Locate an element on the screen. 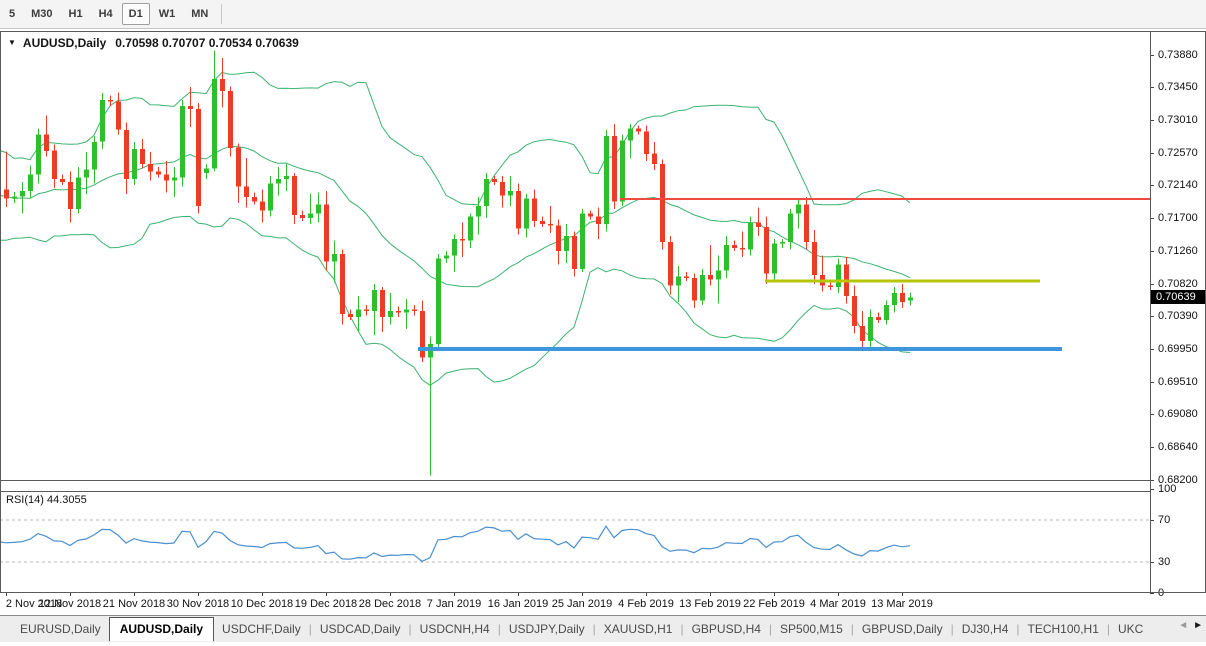 The height and width of the screenshot is (646, 1206). timeframe-button-m30: M30 is located at coordinates (42, 14).